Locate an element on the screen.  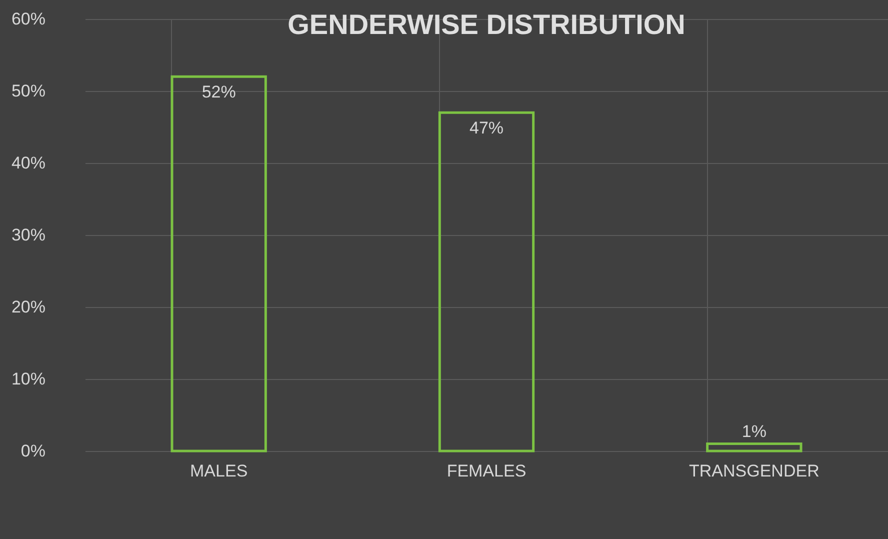
data-label: 1% is located at coordinates (754, 431).